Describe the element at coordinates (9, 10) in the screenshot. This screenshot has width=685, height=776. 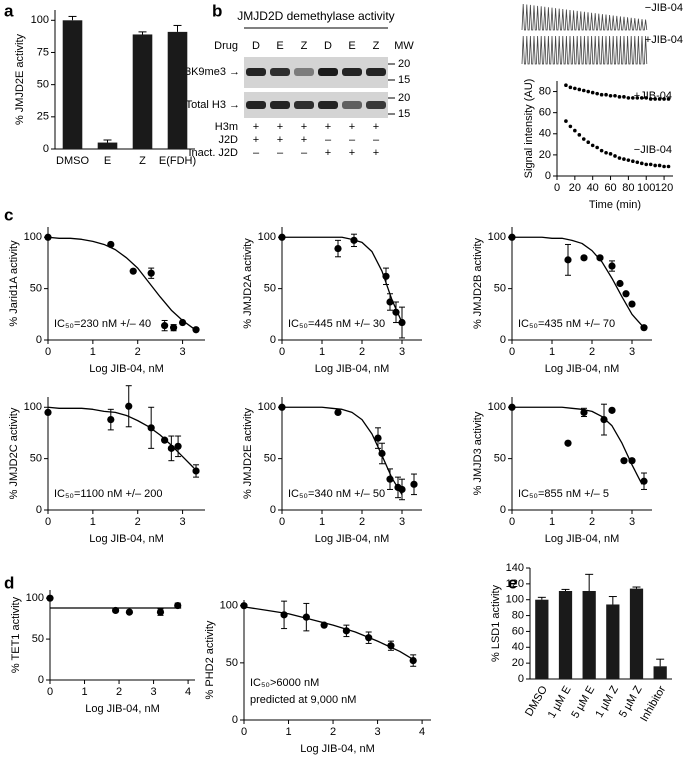
I see `panel-label: a` at that location.